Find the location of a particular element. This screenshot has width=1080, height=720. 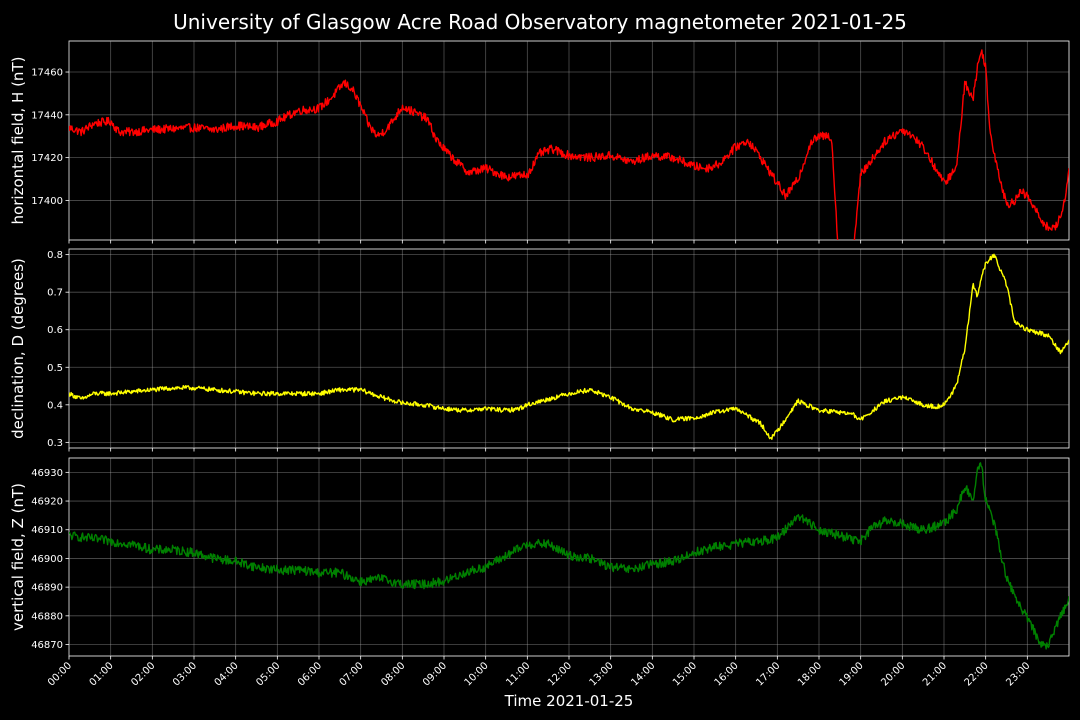

y-axis-label: declination, D (degrees) is located at coordinates (18, 348).